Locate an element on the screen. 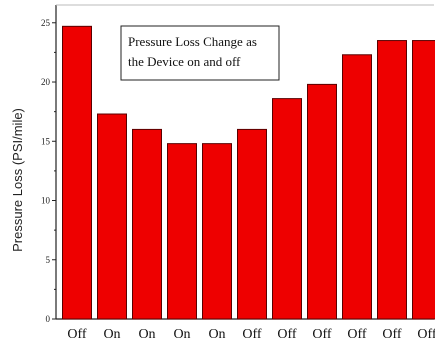 This screenshot has height=347, width=435. annotation-line-2: the Device on and off is located at coordinates (184, 61).